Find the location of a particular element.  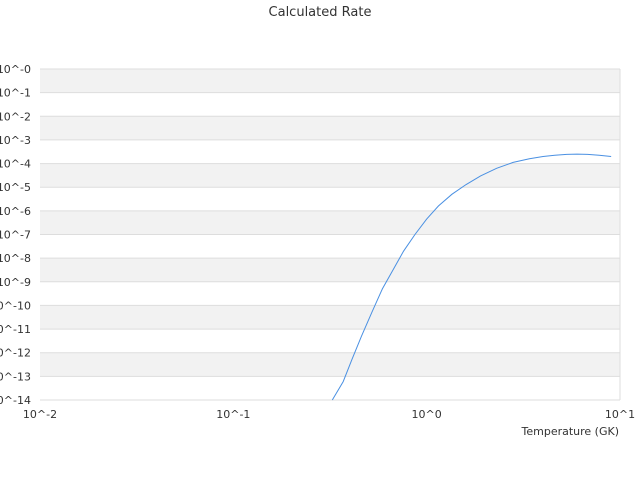

y-tick-label: 10^-5 is located at coordinates (15, 187).